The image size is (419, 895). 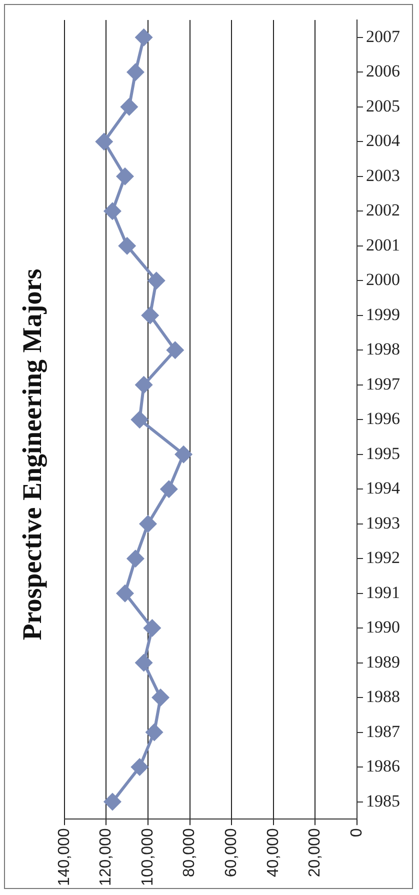 What do you see at coordinates (383, 696) in the screenshot?
I see `y-tick-label: 1988` at bounding box center [383, 696].